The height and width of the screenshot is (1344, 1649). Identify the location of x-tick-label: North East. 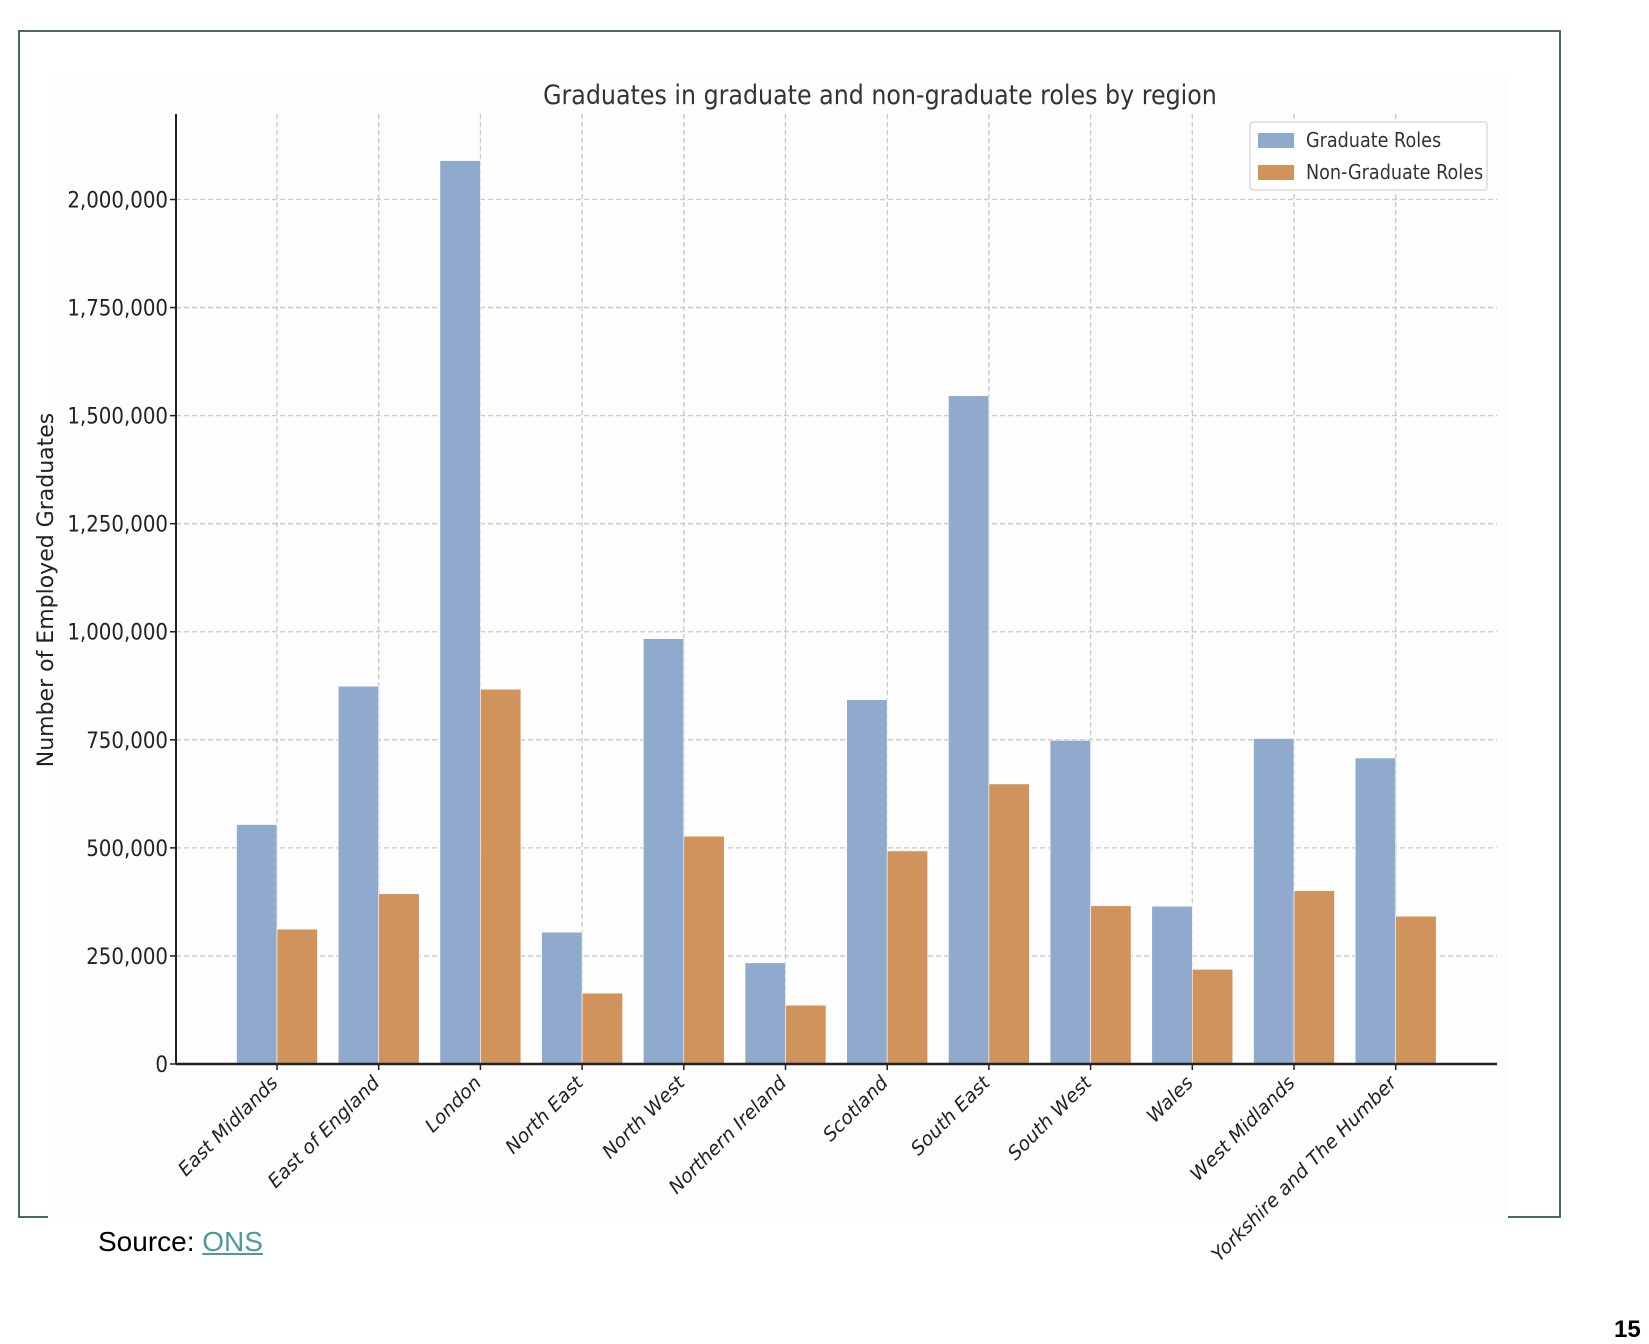
(544, 1114).